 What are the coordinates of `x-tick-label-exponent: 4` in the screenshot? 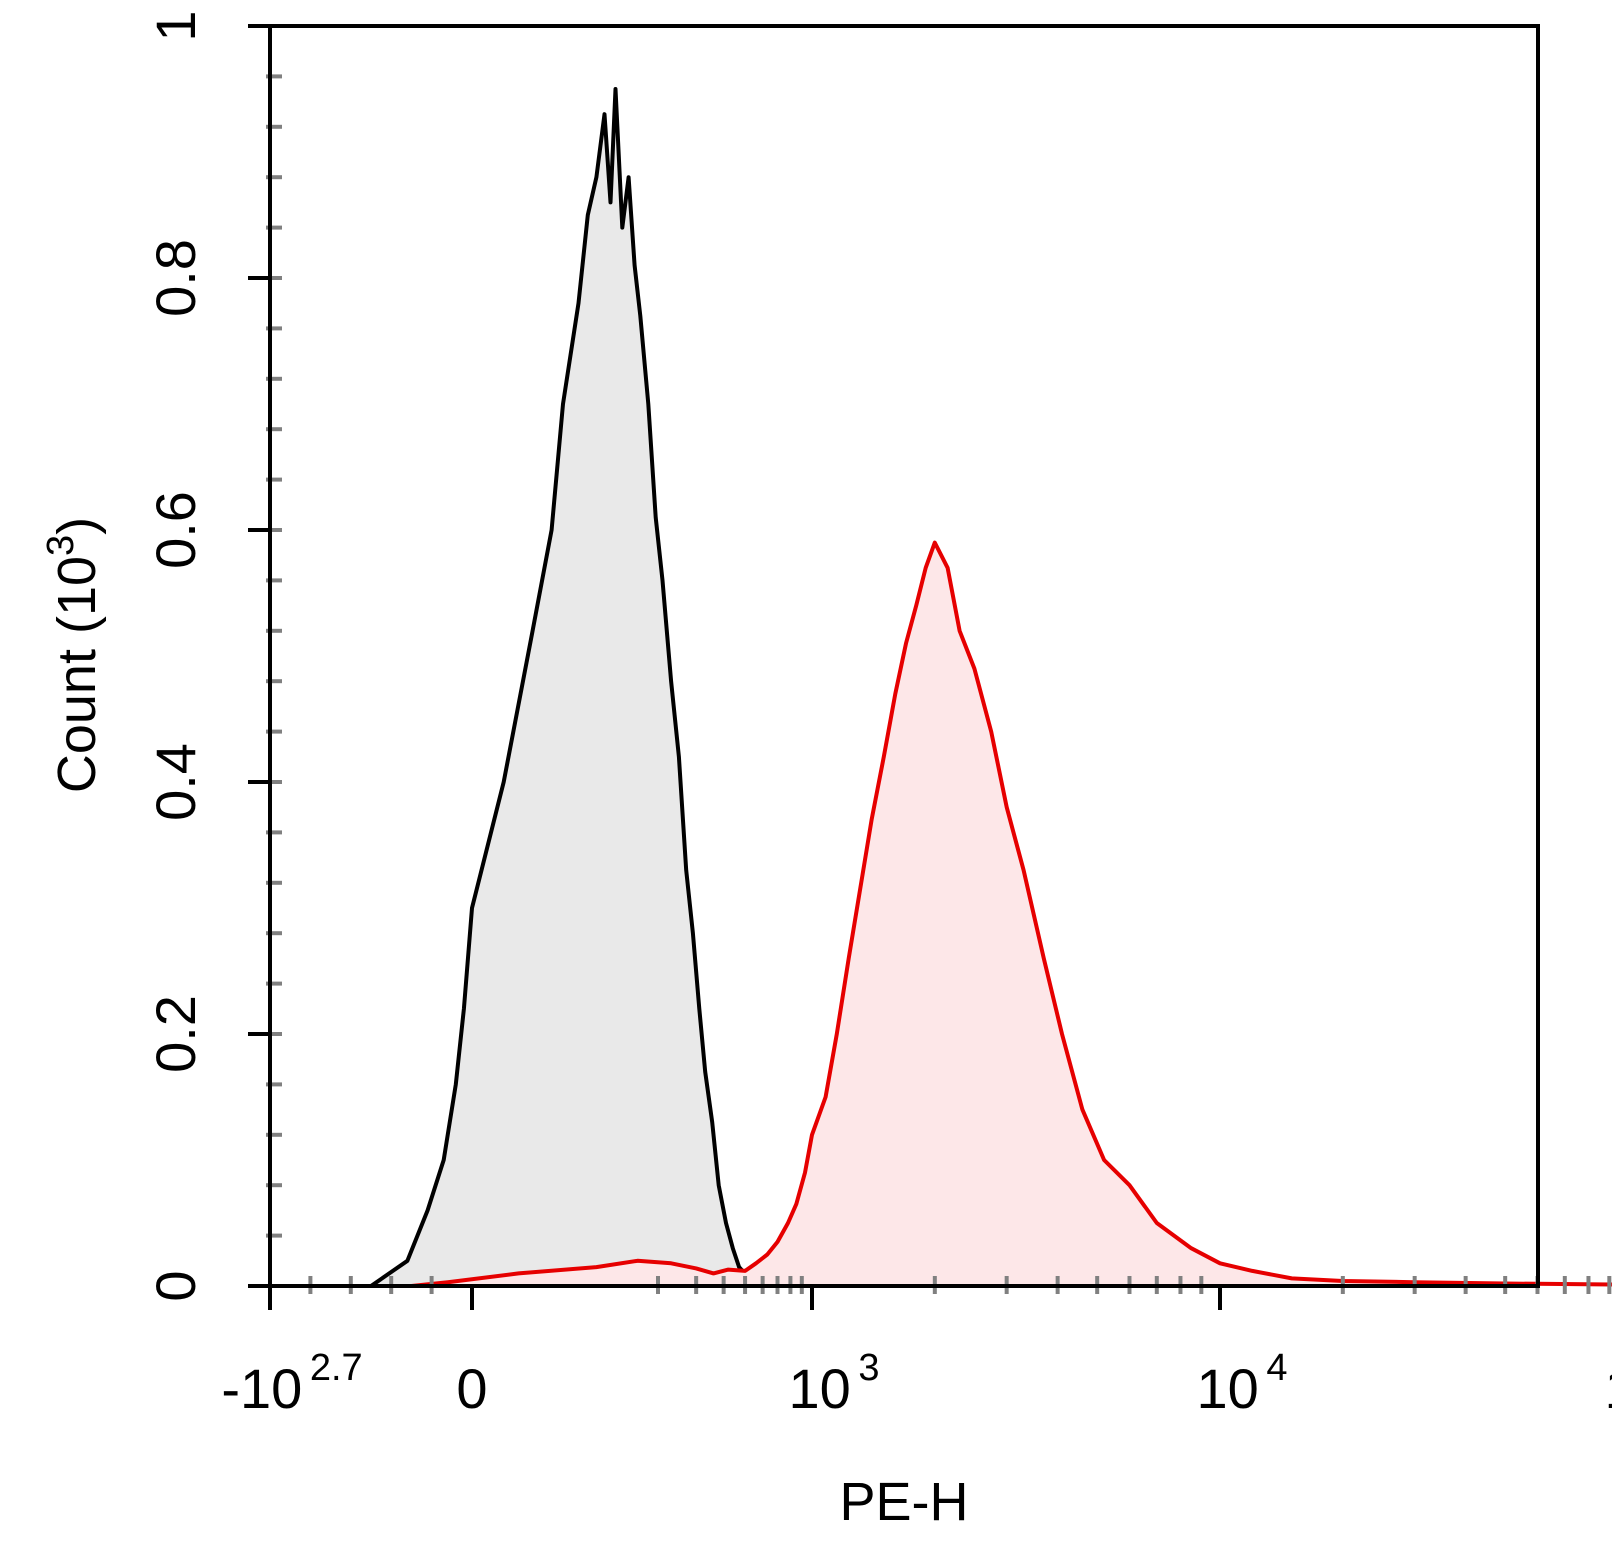 It's located at (1273, 1368).